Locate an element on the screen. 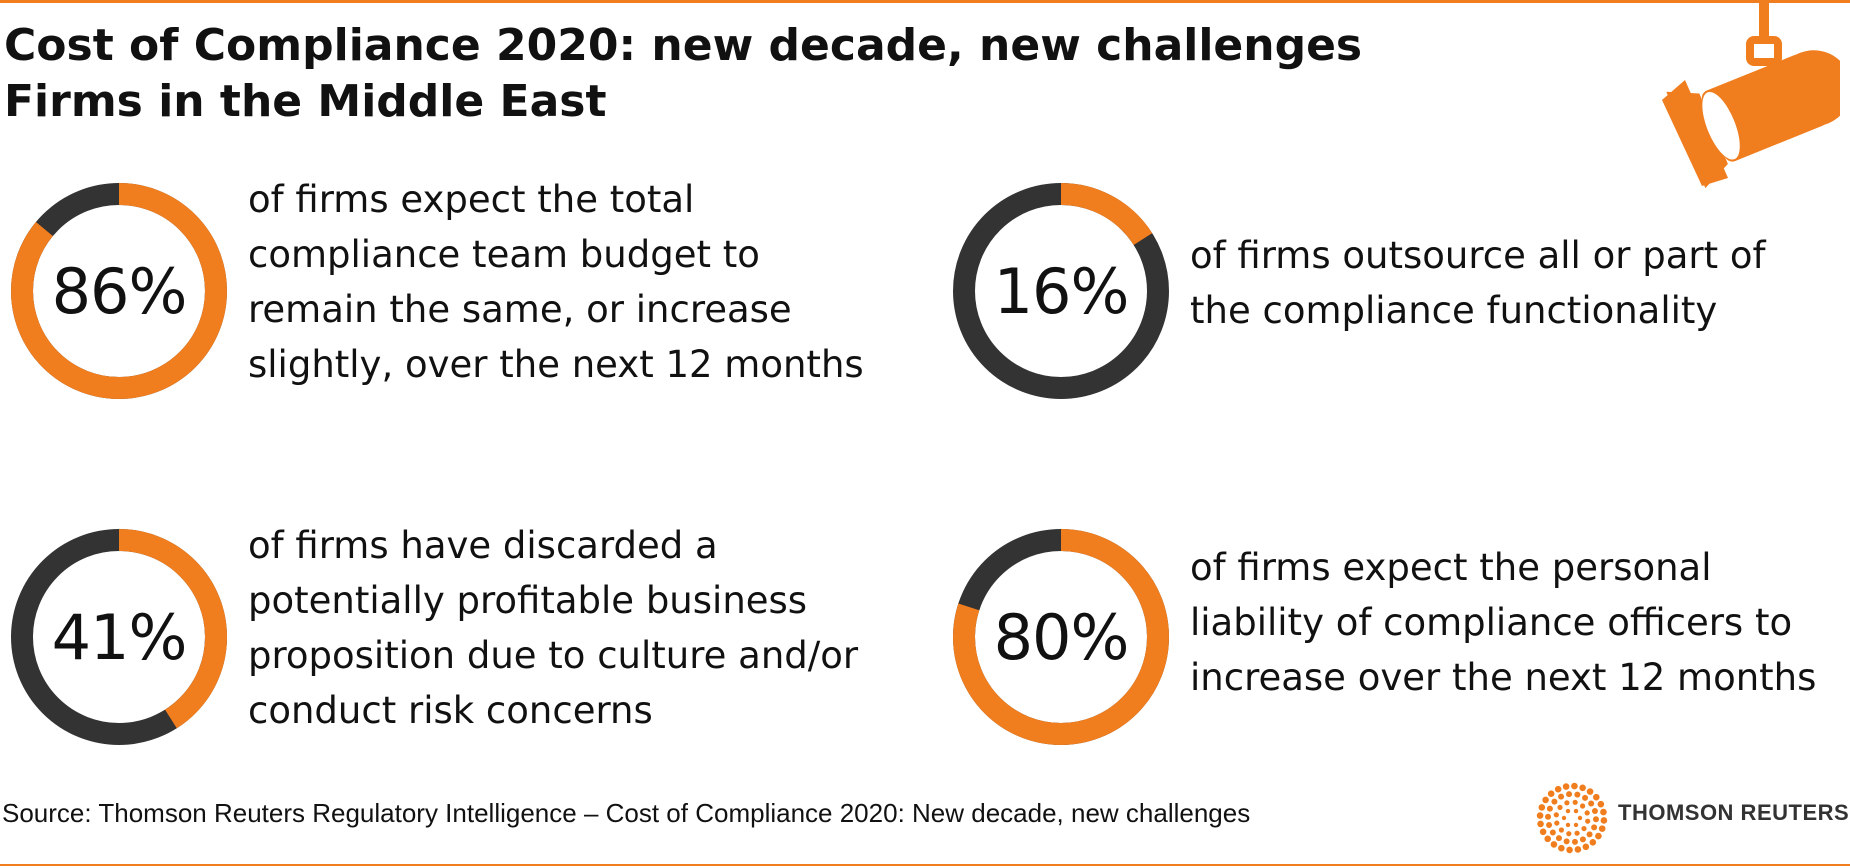 This screenshot has height=868, width=1850. donut-chart-3: 41% is located at coordinates (119, 637).